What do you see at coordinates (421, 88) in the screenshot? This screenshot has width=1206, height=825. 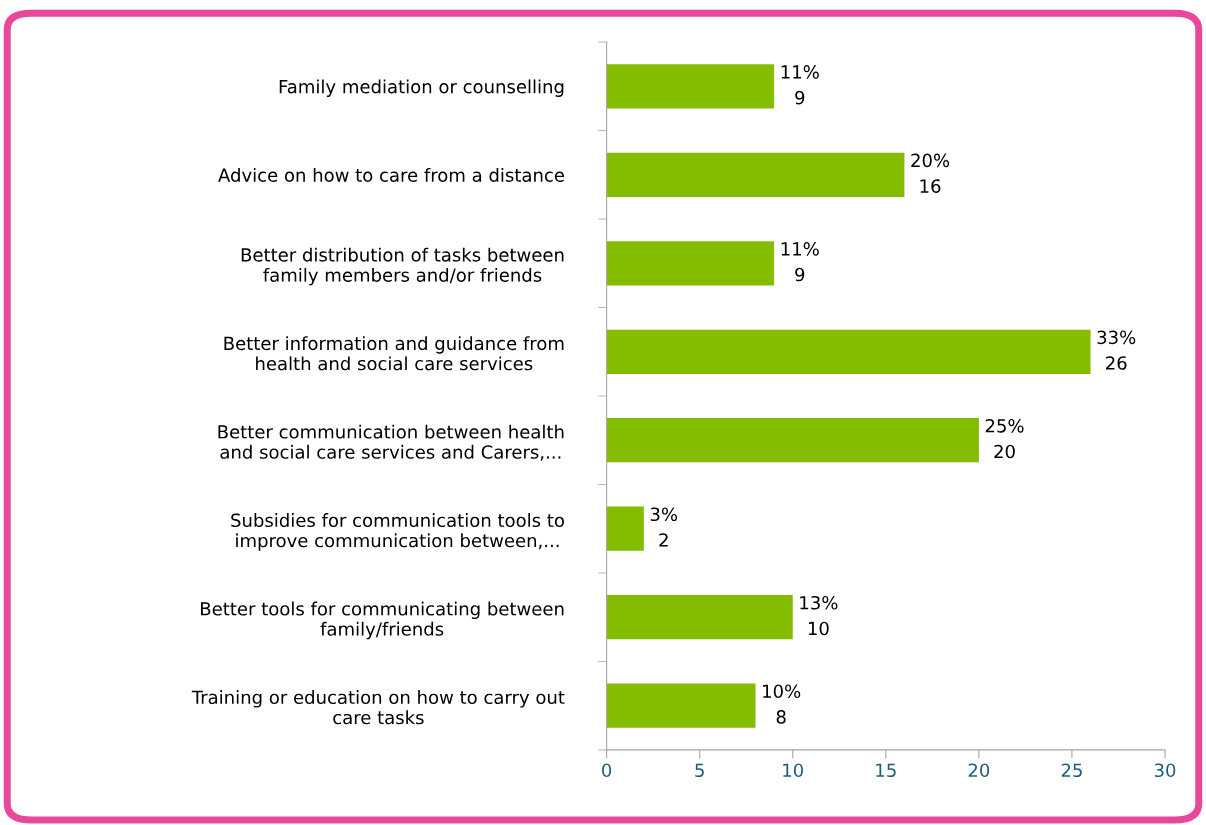 I see `y-tick-label: Family mediation or counselling` at bounding box center [421, 88].